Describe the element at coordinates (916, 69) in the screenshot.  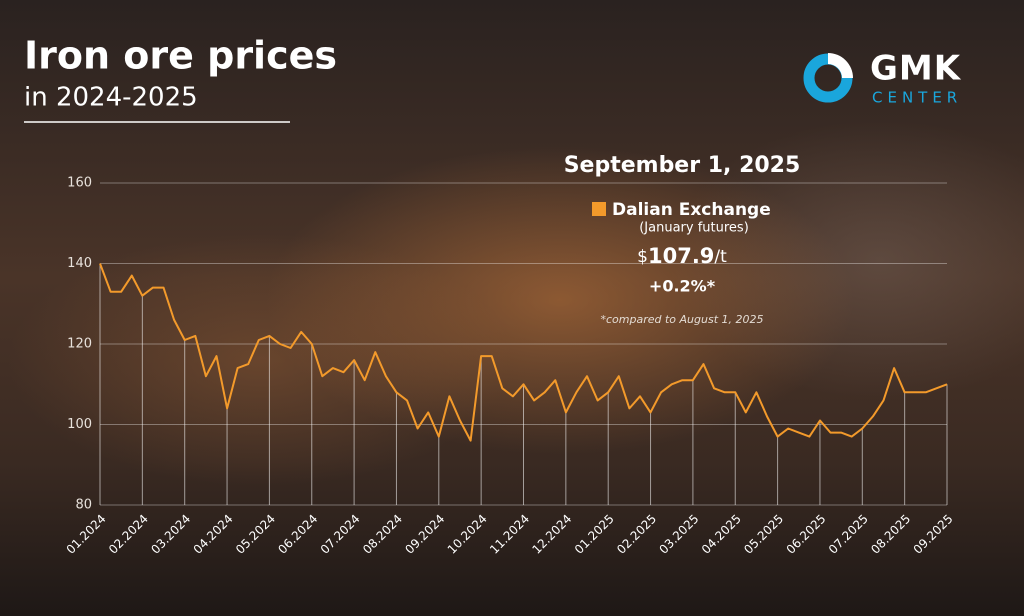
I see `logo-name: GMK` at that location.